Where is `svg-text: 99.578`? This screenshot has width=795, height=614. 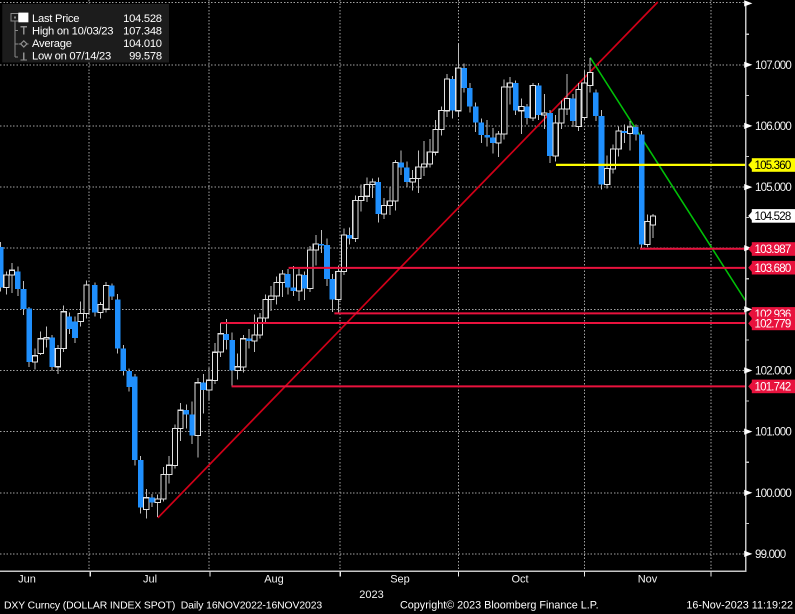 svg-text: 99.578 is located at coordinates (145, 57).